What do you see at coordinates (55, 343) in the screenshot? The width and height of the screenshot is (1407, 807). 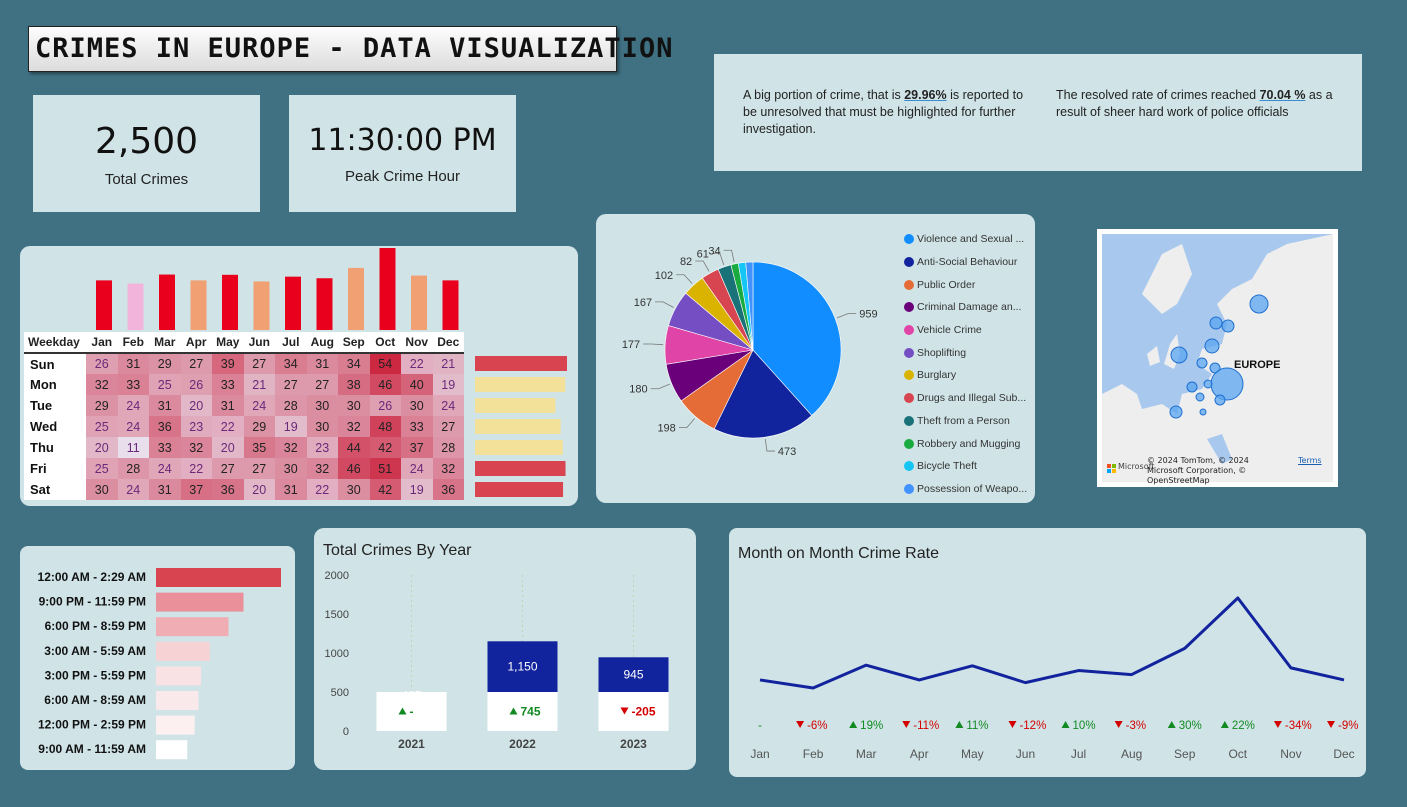 I see `weekday-header: Weekday` at bounding box center [55, 343].